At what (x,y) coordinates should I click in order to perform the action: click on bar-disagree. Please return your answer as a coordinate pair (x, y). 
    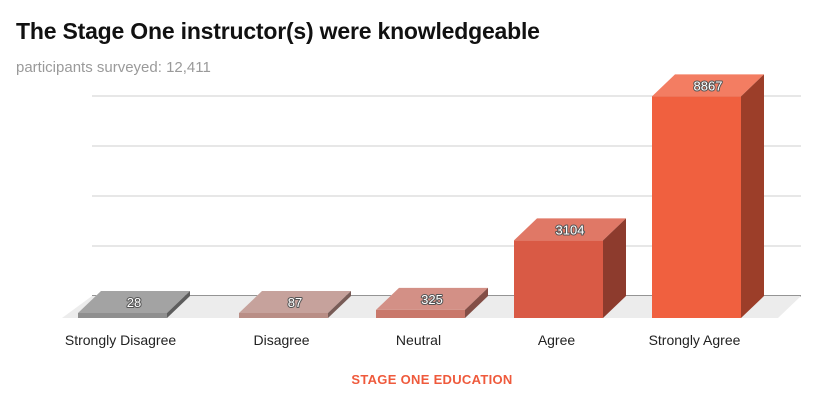
    Looking at the image, I should click on (295, 304).